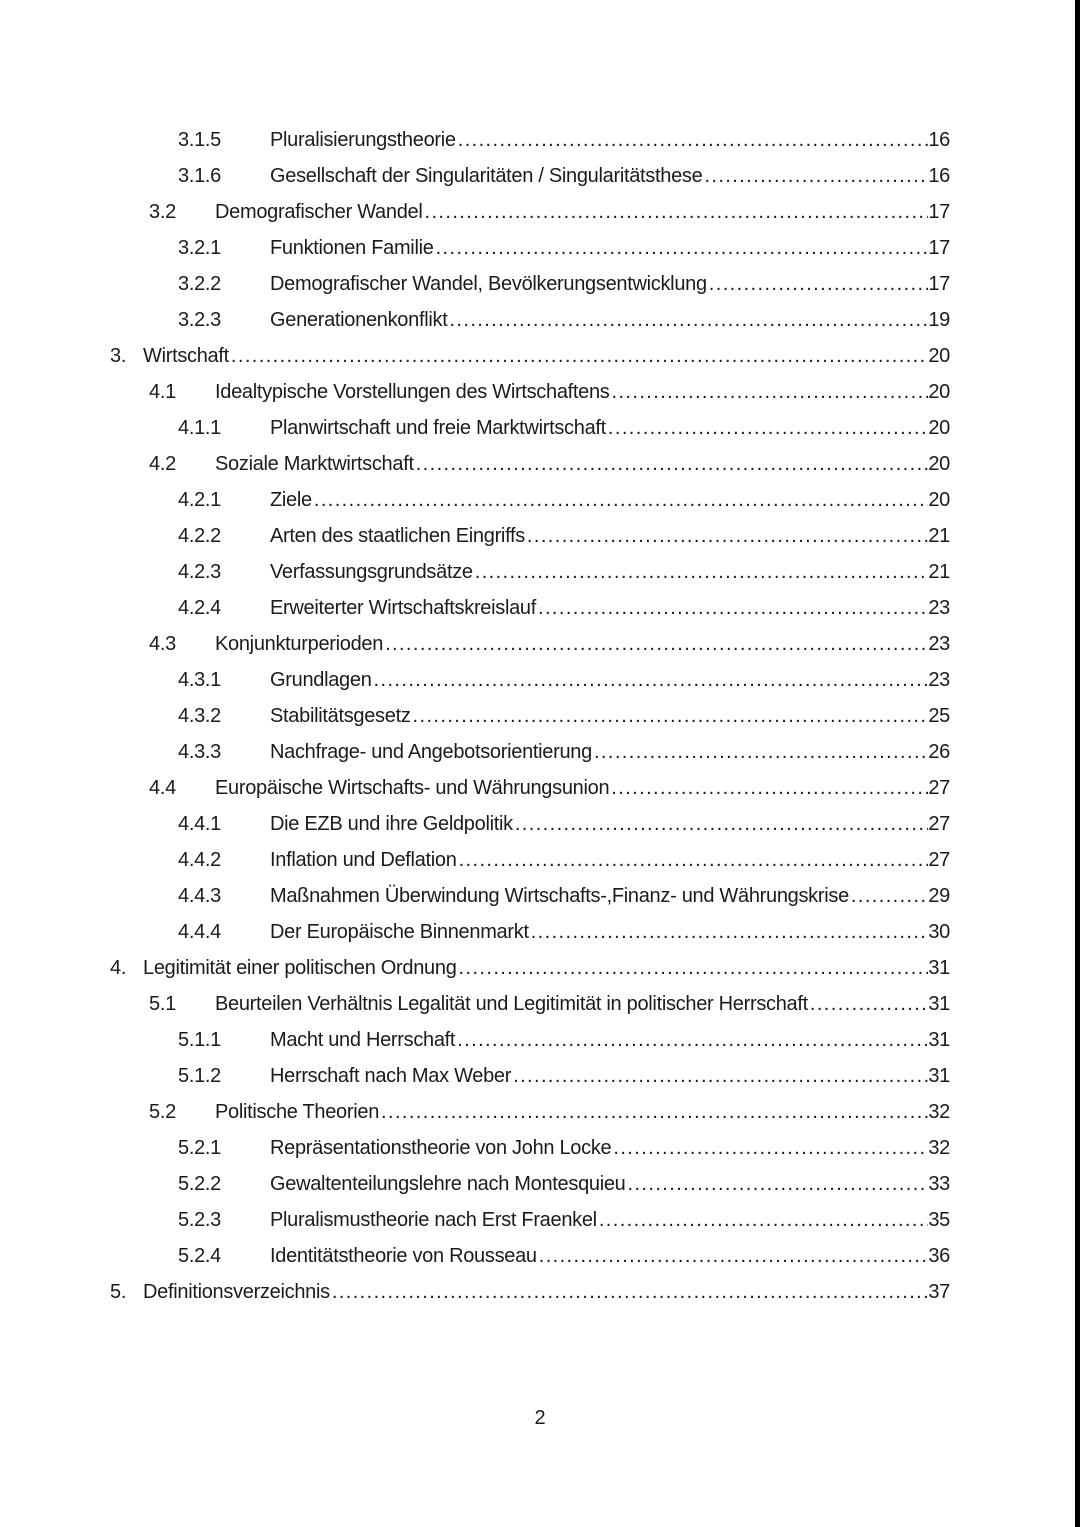  I want to click on toc-entry-title: Pluralismustheorie nach Erst Fraenkel, so click(433, 1220).